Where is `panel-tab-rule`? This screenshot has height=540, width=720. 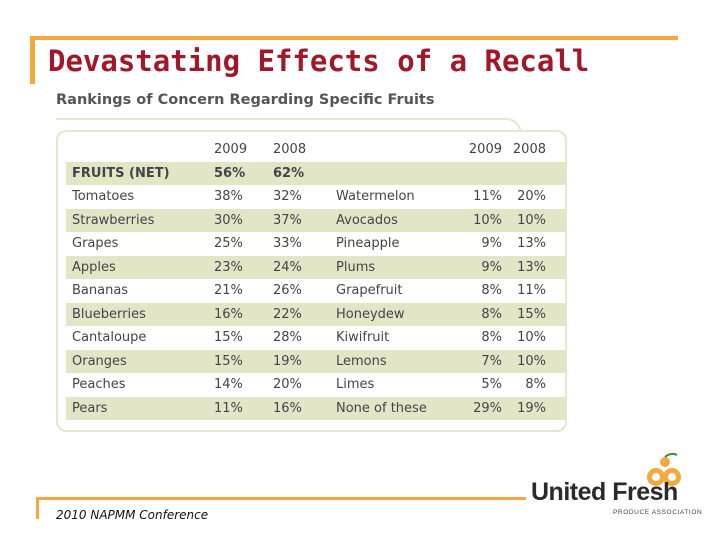 panel-tab-rule is located at coordinates (278, 119).